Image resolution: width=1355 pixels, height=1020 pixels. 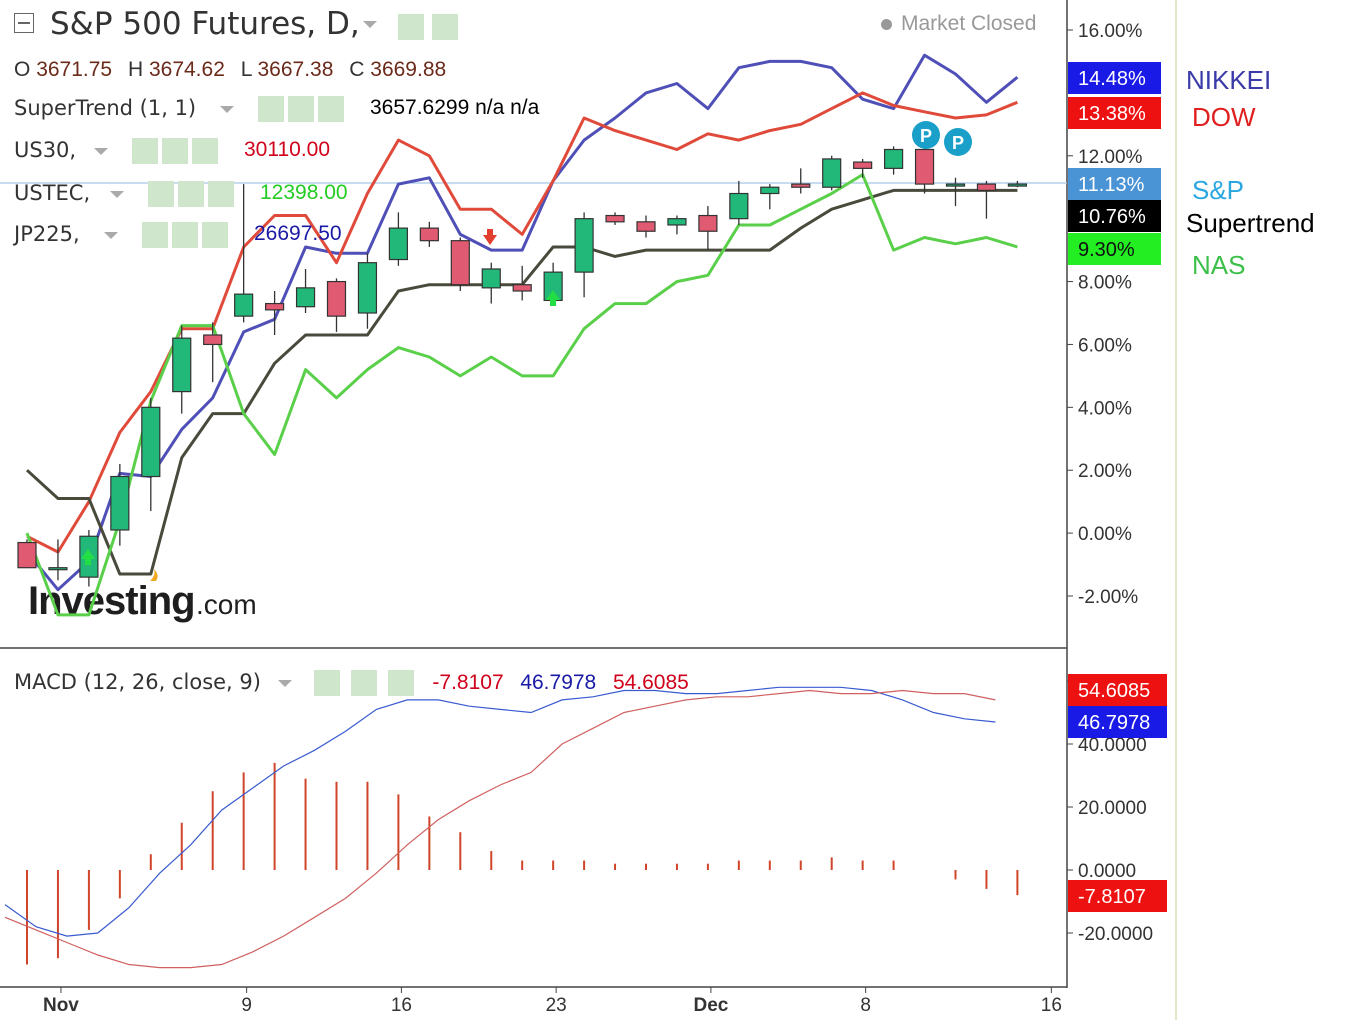 What do you see at coordinates (468, 682) in the screenshot?
I see `macd-hist-value: -7.8107` at bounding box center [468, 682].